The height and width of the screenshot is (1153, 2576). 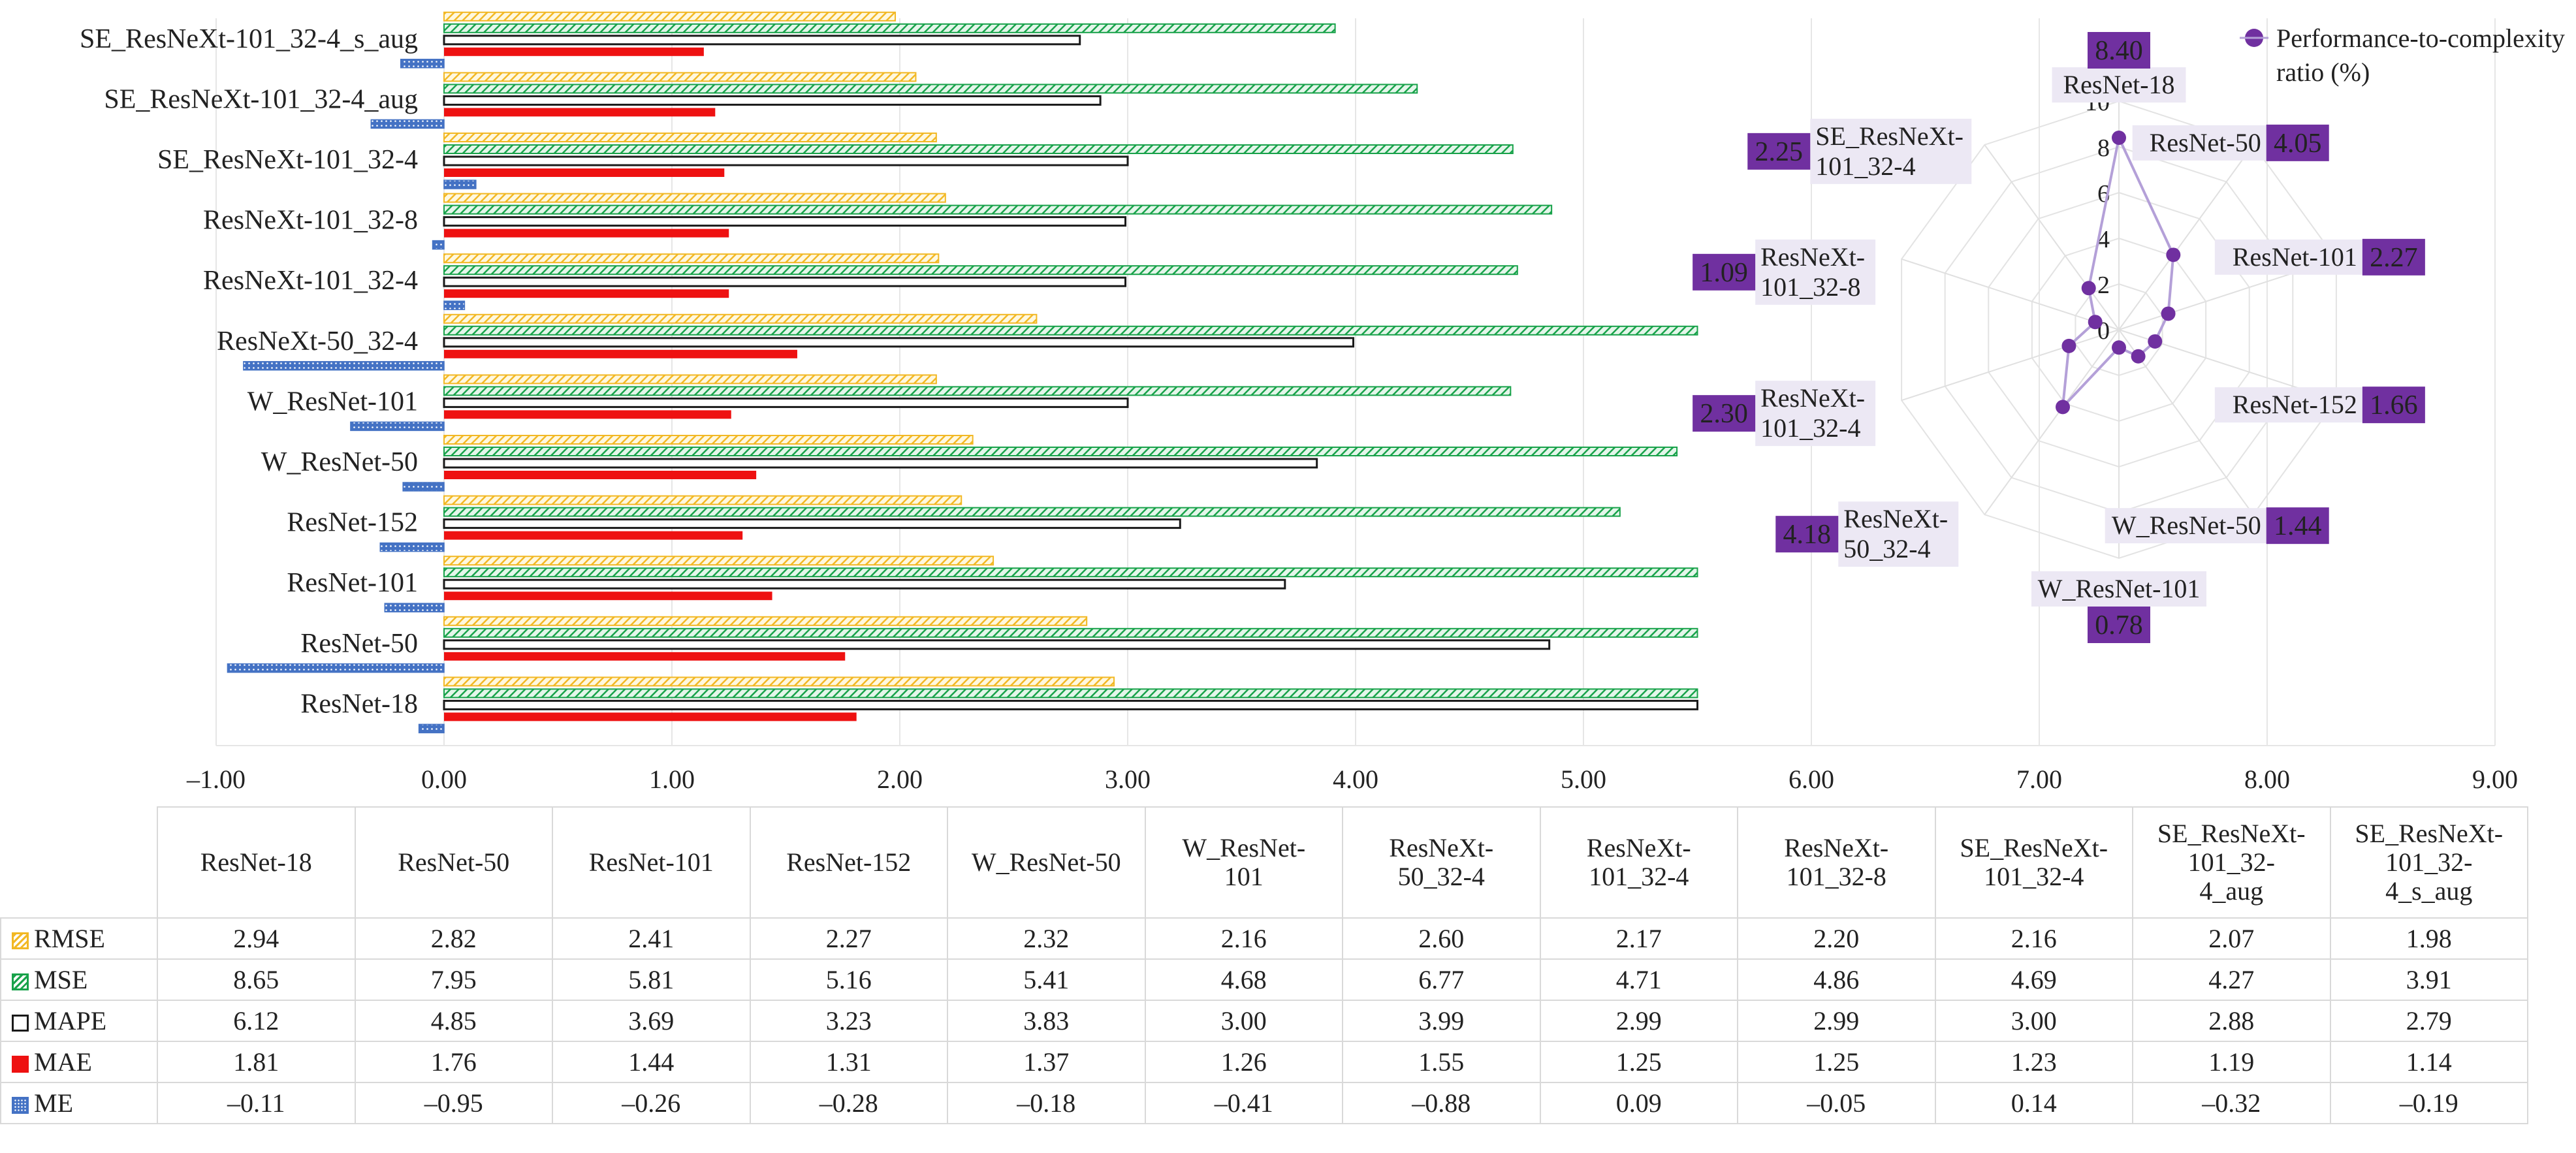 I want to click on table-header-resnext-101-32-4: ResNeXt- 101_32-4, so click(x=1639, y=862).